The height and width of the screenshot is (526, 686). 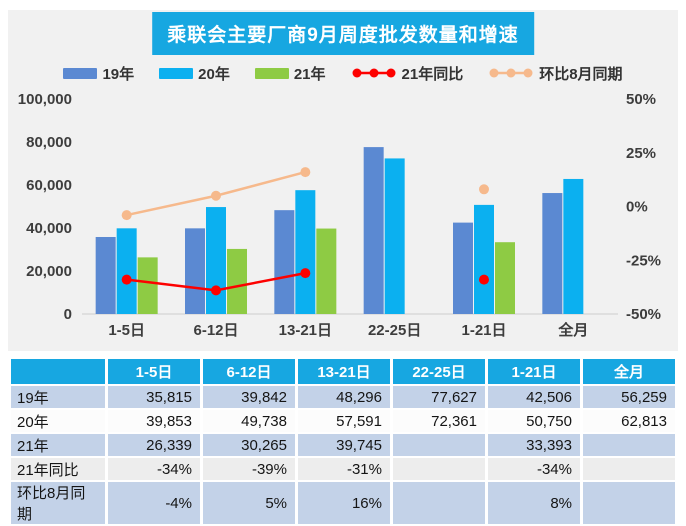 I want to click on legend-item-2: 20年, so click(x=194, y=73).